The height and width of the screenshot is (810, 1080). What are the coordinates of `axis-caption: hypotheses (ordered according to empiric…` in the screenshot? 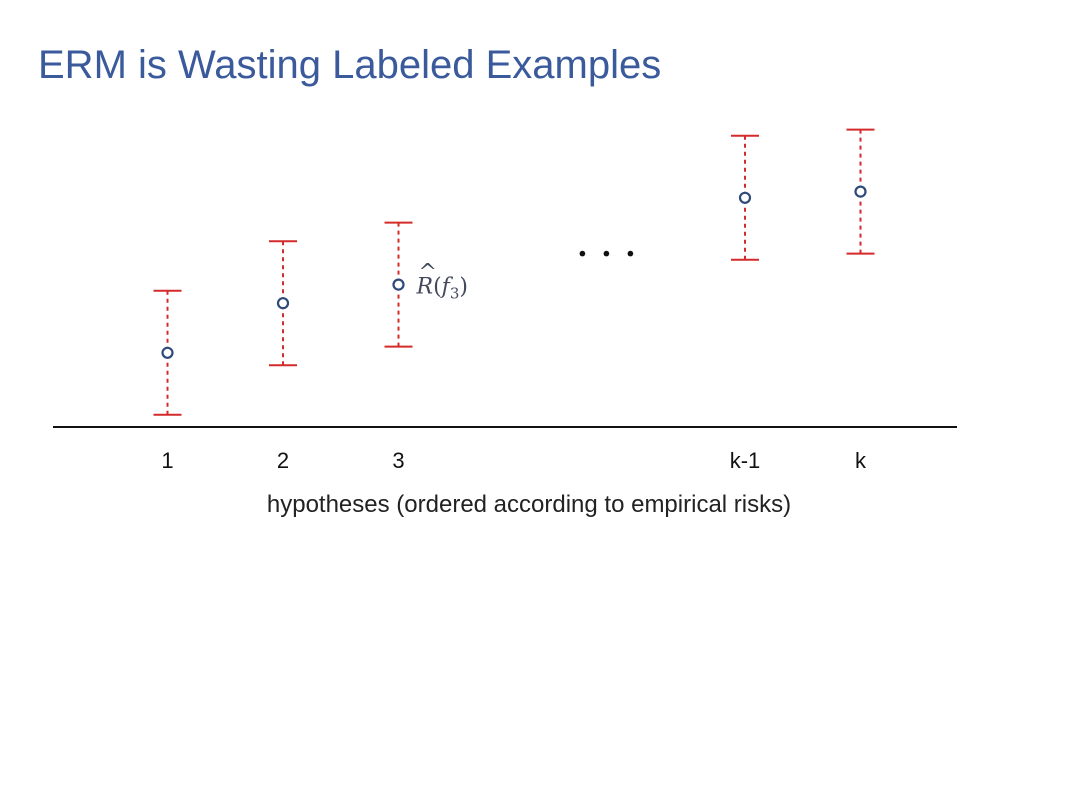 It's located at (529, 504).